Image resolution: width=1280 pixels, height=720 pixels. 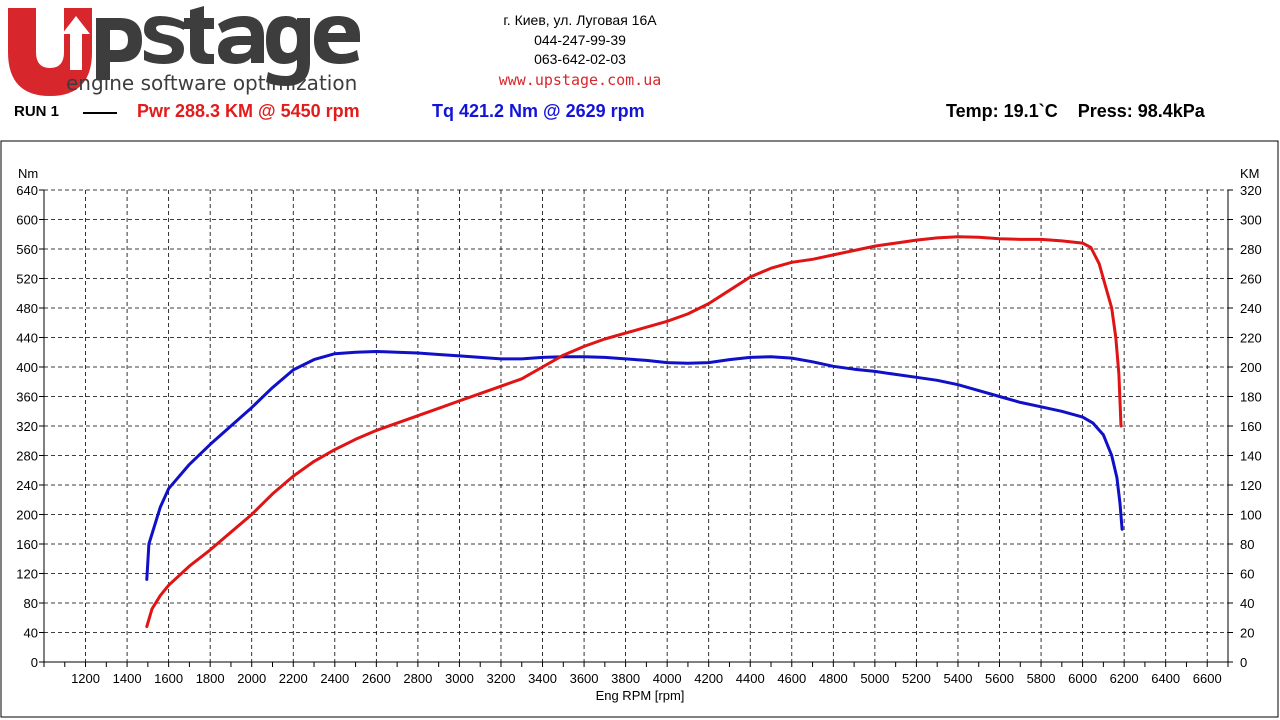 What do you see at coordinates (27, 456) in the screenshot?
I see `y-left-tick-label: 280` at bounding box center [27, 456].